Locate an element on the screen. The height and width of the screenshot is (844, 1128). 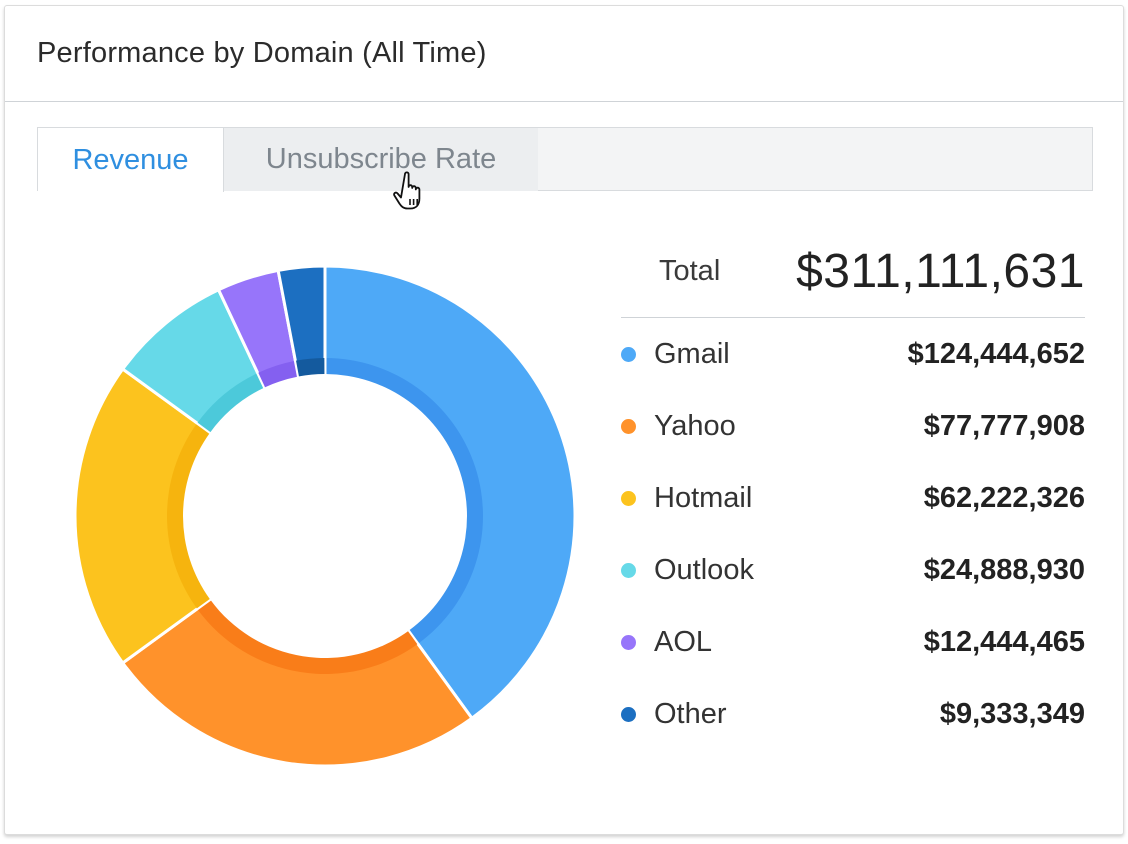
donut-slice-band-other is located at coordinates (310, 367).